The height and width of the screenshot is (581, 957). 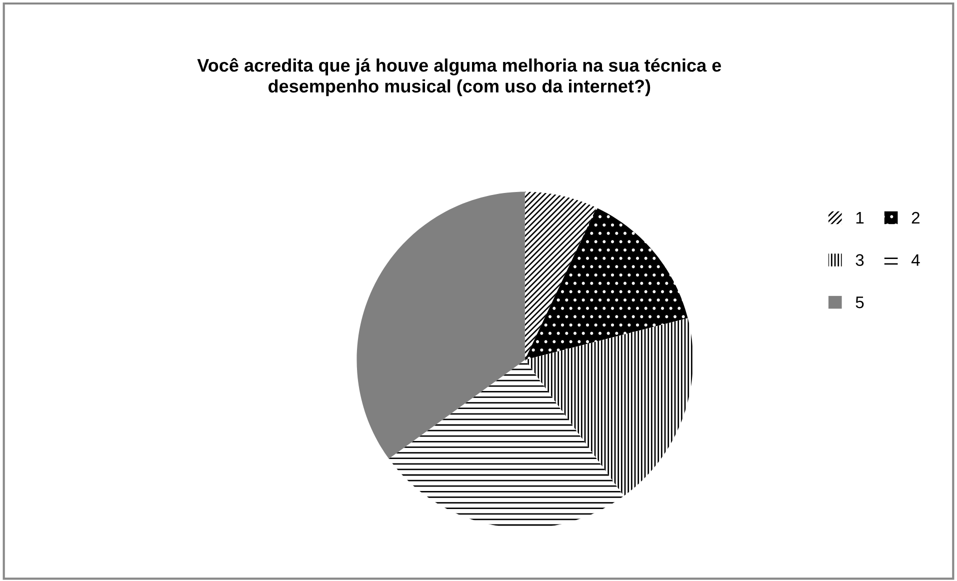 I want to click on legend-label: 3, so click(x=860, y=260).